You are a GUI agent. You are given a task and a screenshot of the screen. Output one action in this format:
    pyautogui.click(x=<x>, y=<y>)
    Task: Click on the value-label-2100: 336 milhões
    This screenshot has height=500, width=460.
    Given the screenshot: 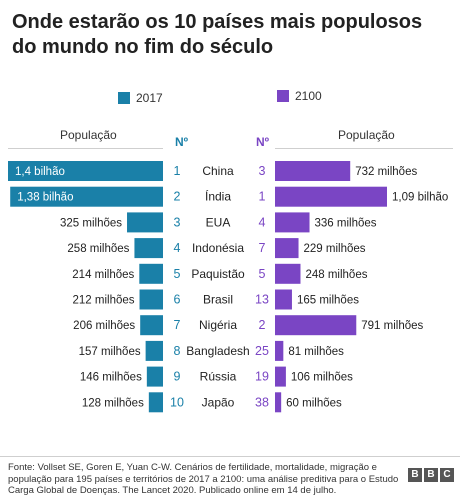 What is the action you would take?
    pyautogui.click(x=346, y=223)
    